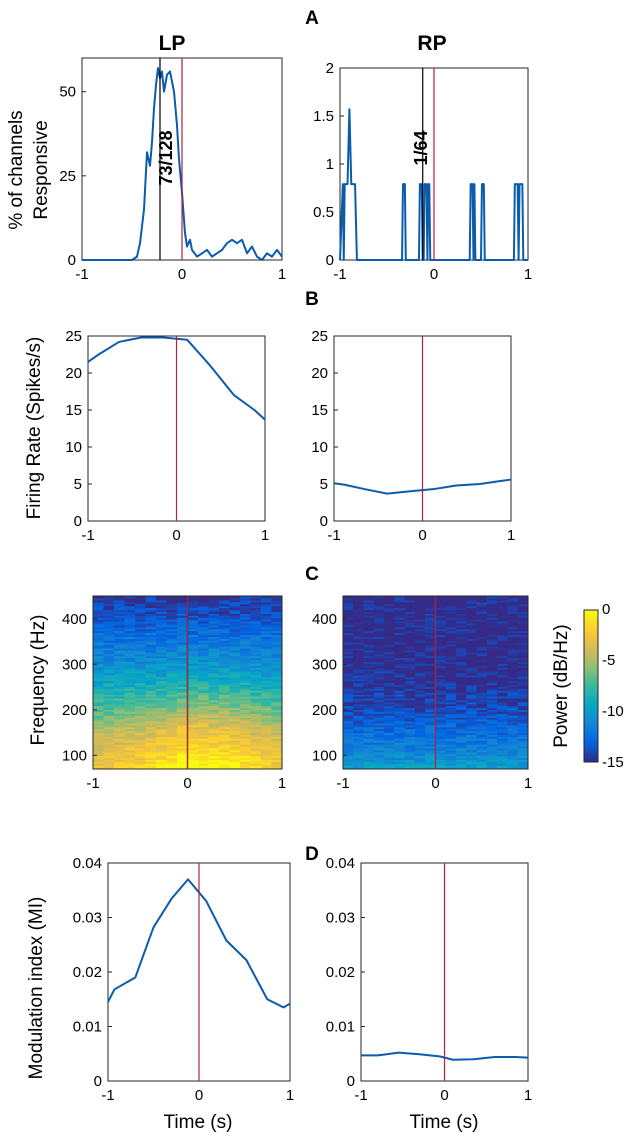 The width and height of the screenshot is (624, 1139). I want to click on ylabel-a-line2: Responsive, so click(41, 169).